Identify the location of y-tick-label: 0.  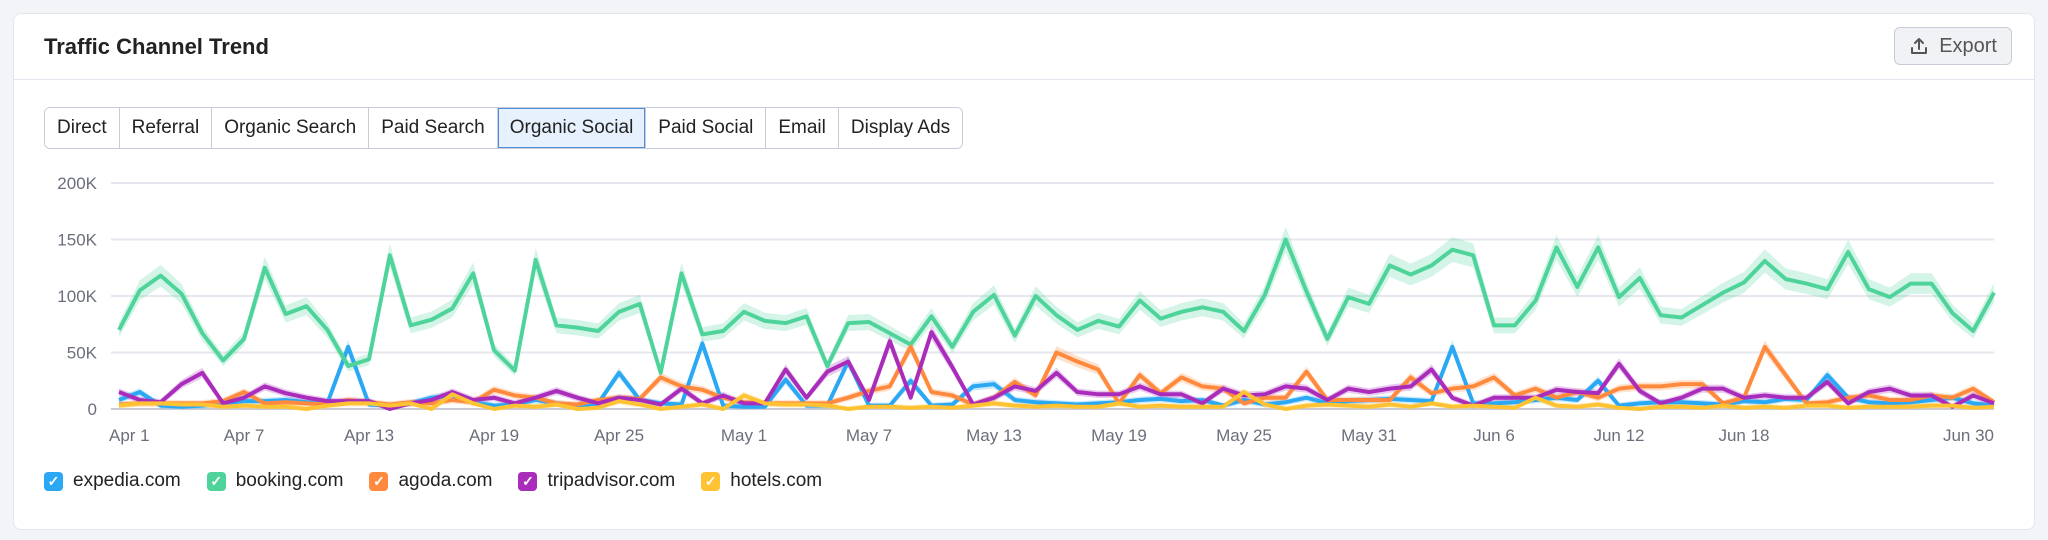
(92, 409).